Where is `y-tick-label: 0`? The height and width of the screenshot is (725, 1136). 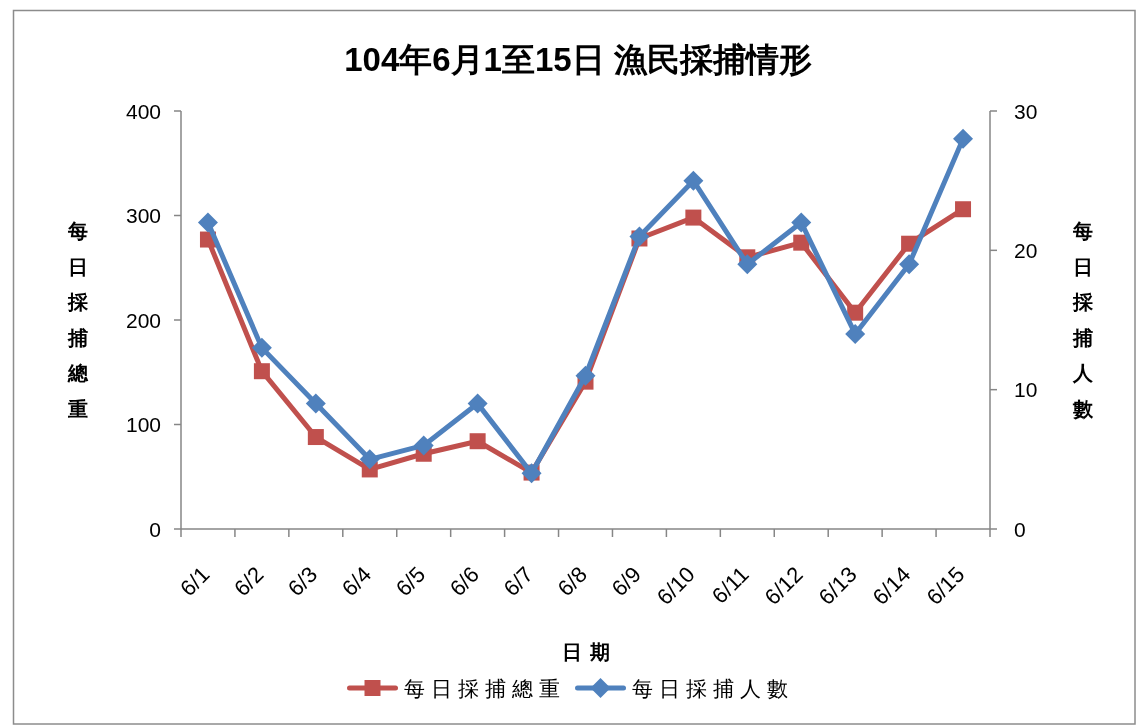 y-tick-label: 0 is located at coordinates (155, 529).